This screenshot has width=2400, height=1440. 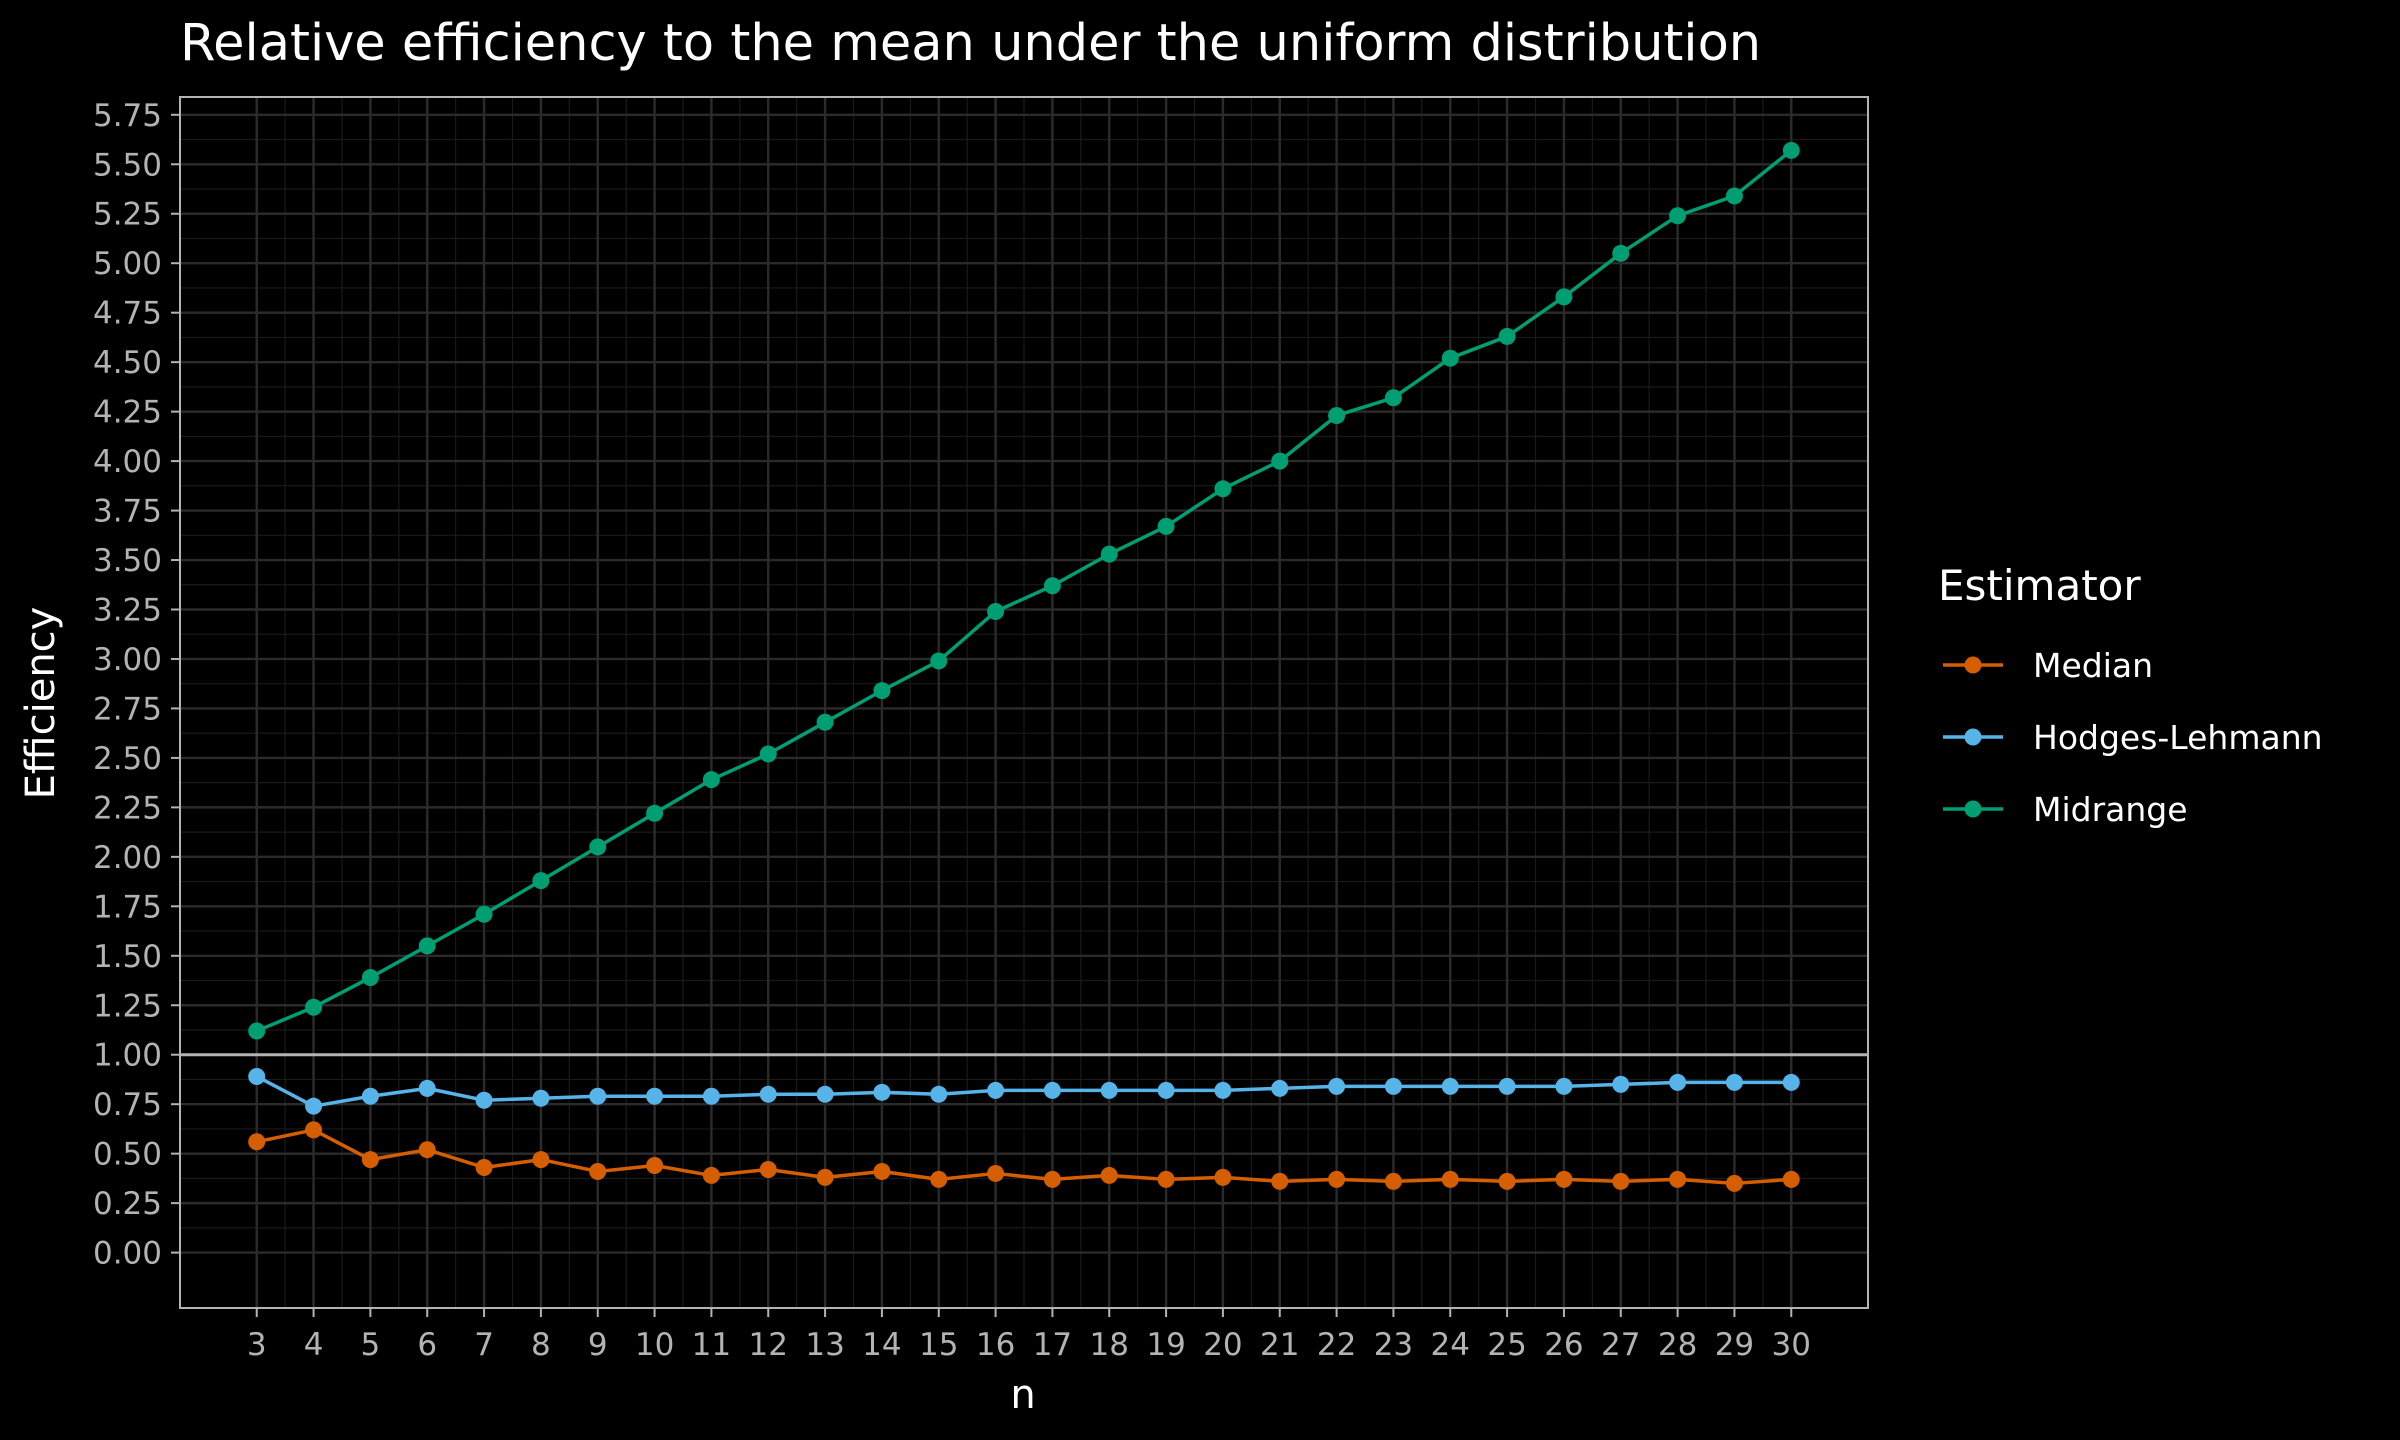 I want to click on y-tick-label: 3.25, so click(x=127, y=610).